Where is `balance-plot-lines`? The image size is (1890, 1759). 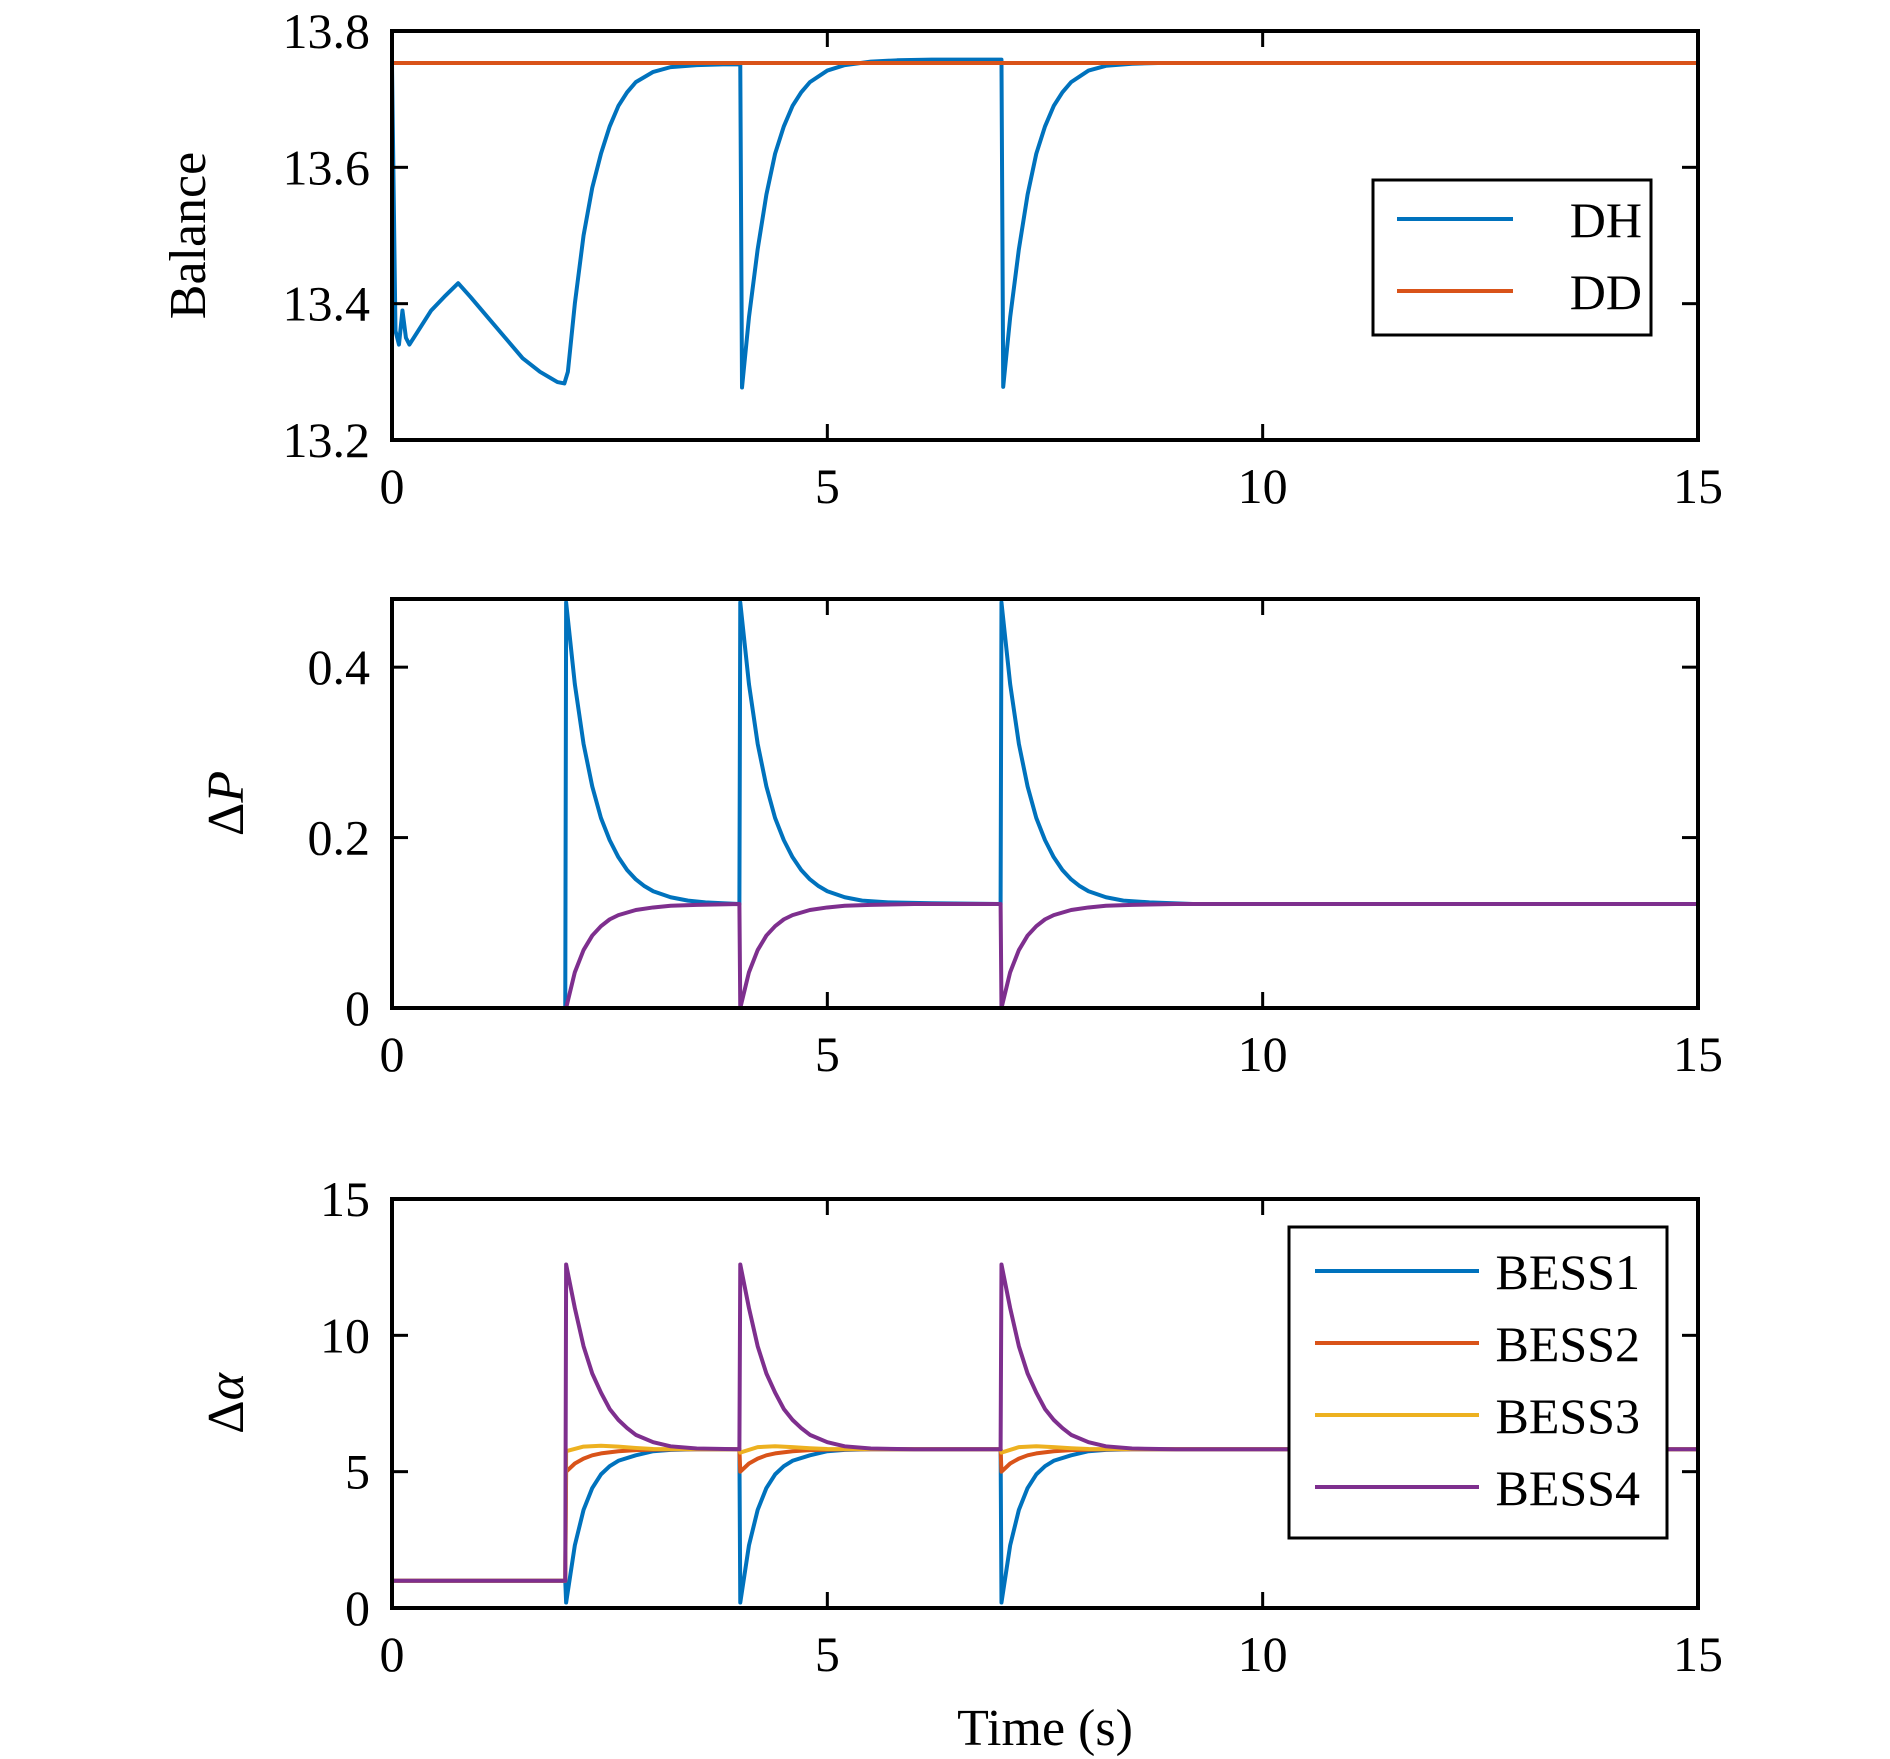
balance-plot-lines is located at coordinates (1045, 223).